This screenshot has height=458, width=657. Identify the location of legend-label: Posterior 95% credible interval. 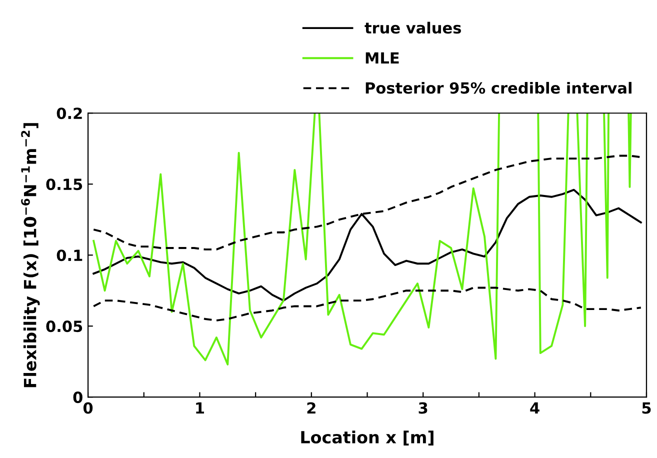
(499, 88).